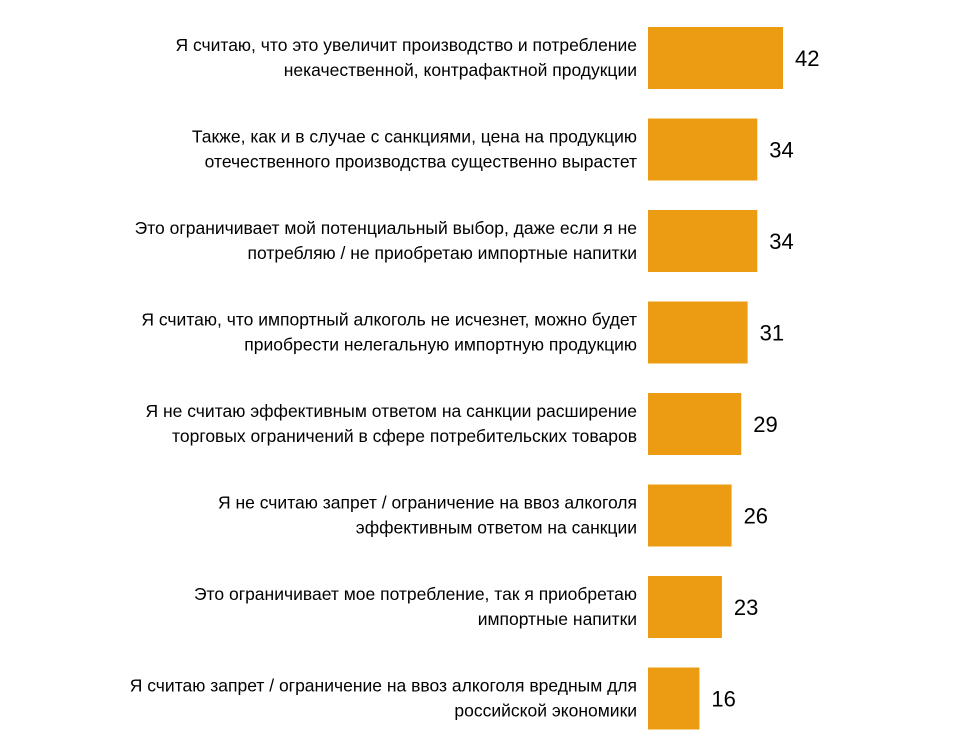 The width and height of the screenshot is (967, 755). Describe the element at coordinates (496, 528) in the screenshot. I see `category-label: эффективным ответом на санкции` at that location.